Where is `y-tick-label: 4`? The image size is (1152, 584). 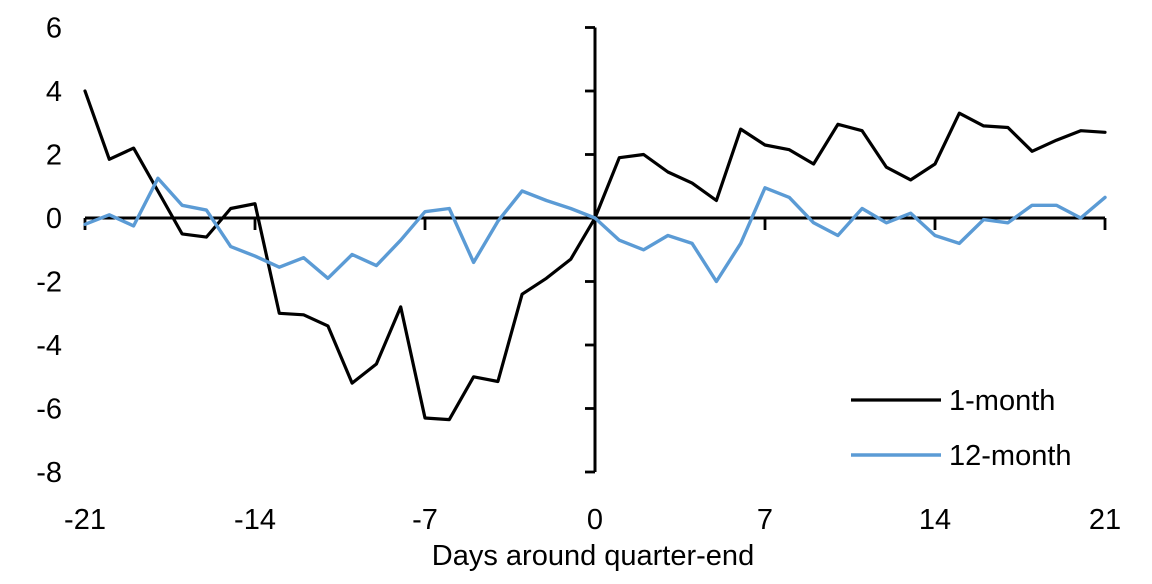
y-tick-label: 4 is located at coordinates (54, 92).